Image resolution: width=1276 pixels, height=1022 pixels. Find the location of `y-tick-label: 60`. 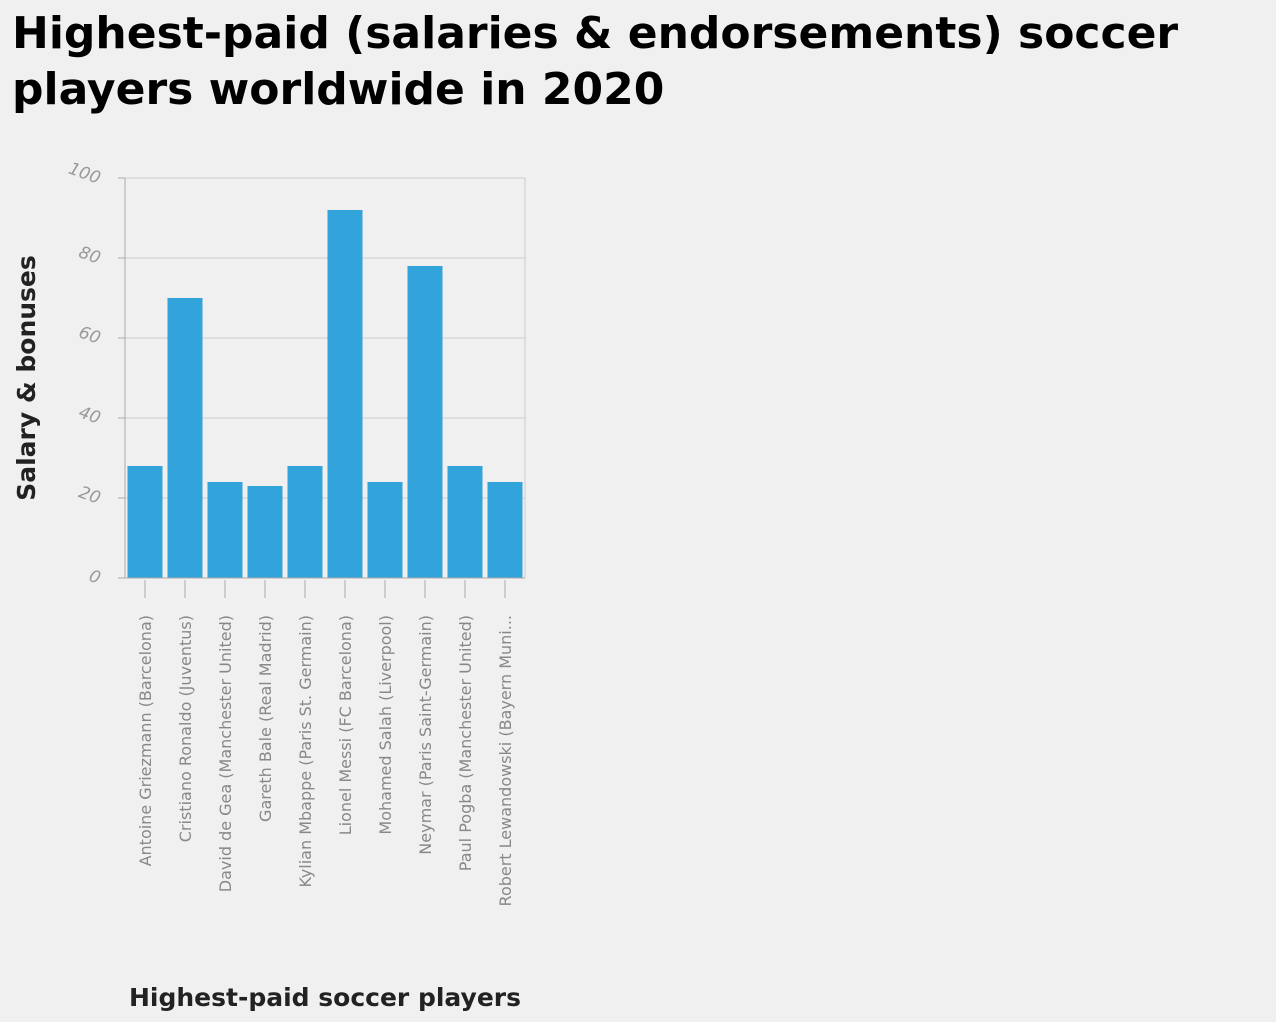

y-tick-label: 60 is located at coordinates (89, 336).